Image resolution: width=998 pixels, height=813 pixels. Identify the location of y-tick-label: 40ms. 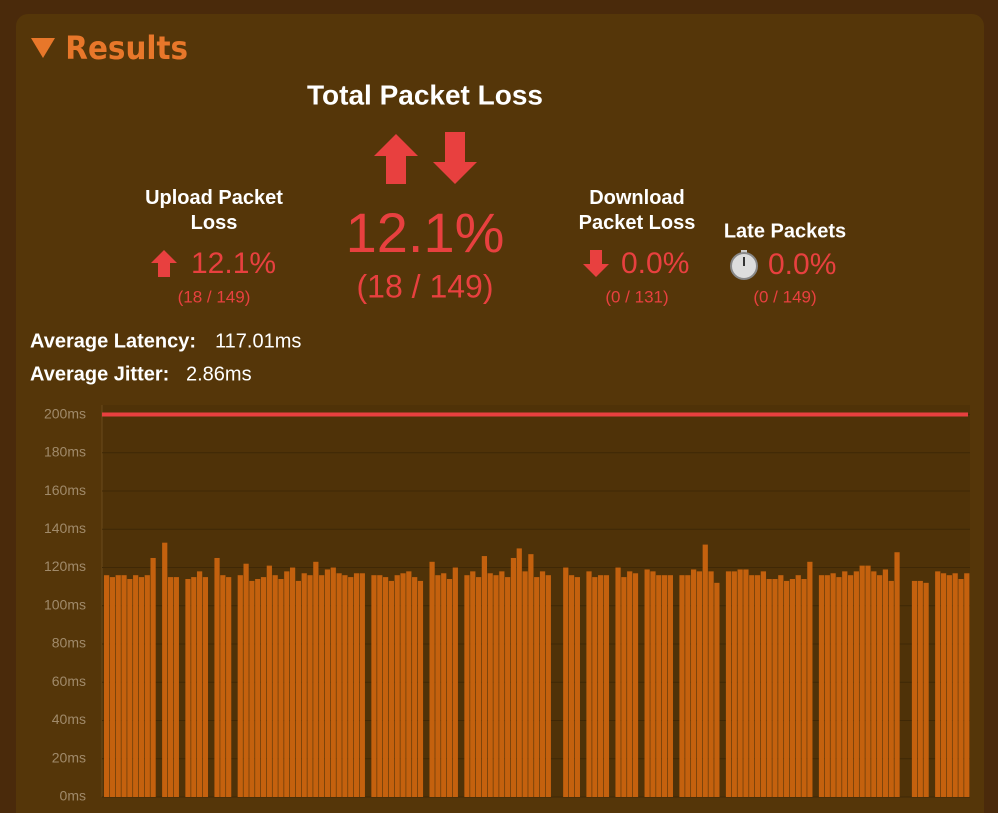
(69, 719).